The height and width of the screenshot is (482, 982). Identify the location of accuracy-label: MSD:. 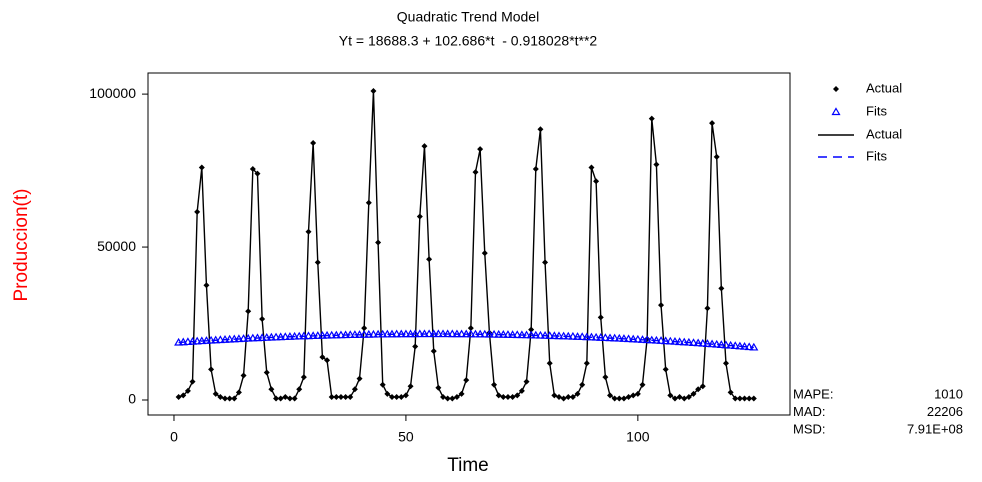
(809, 428).